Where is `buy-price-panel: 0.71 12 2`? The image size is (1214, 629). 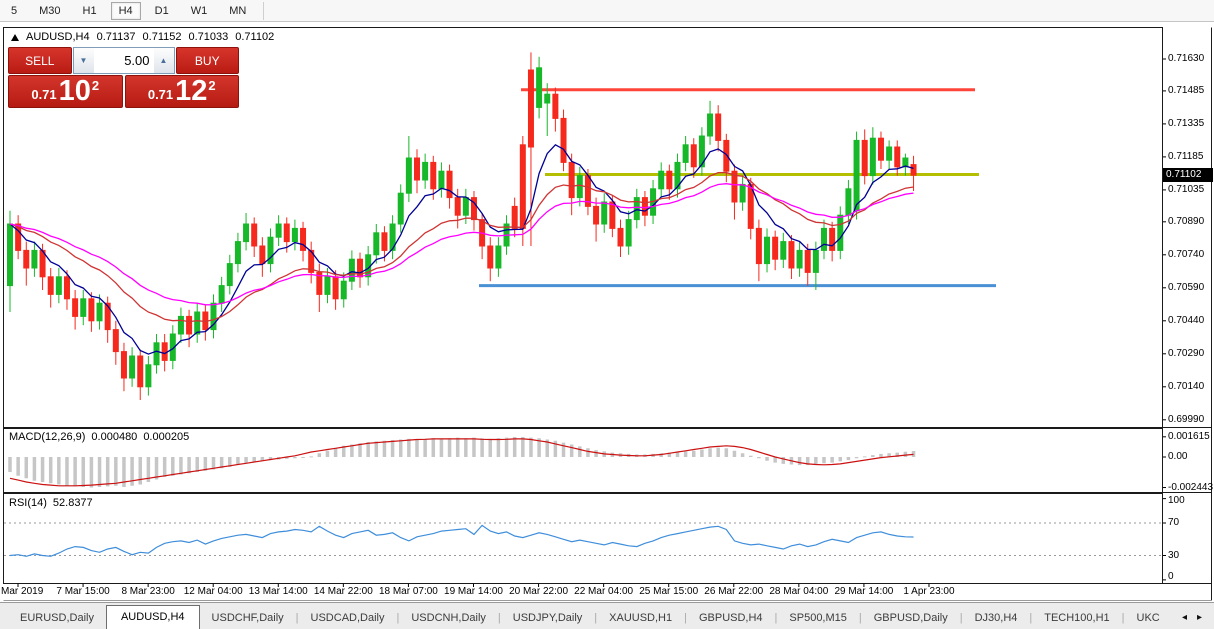 buy-price-panel: 0.71 12 2 is located at coordinates (181, 91).